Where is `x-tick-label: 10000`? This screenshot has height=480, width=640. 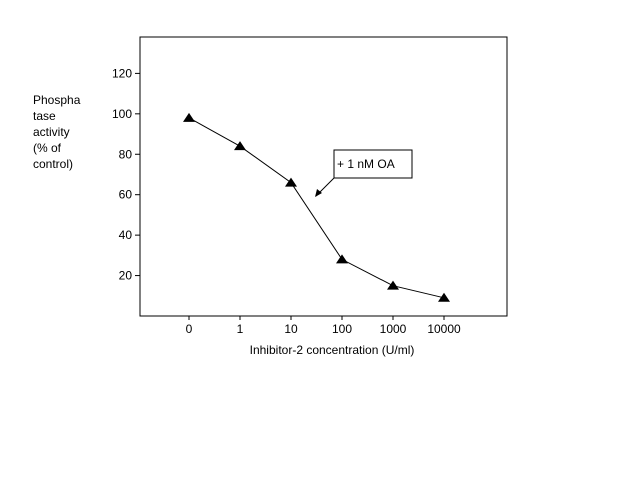
x-tick-label: 10000 is located at coordinates (444, 329).